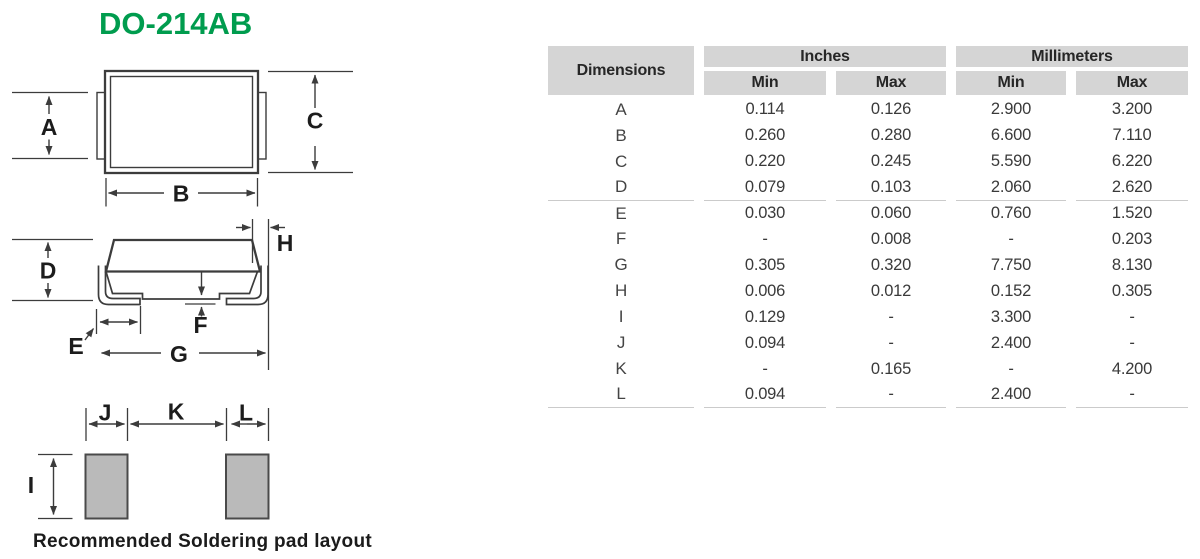 The image size is (1200, 559). Describe the element at coordinates (765, 161) in the screenshot. I see `table-cell-c-inch_min: 0.220` at that location.